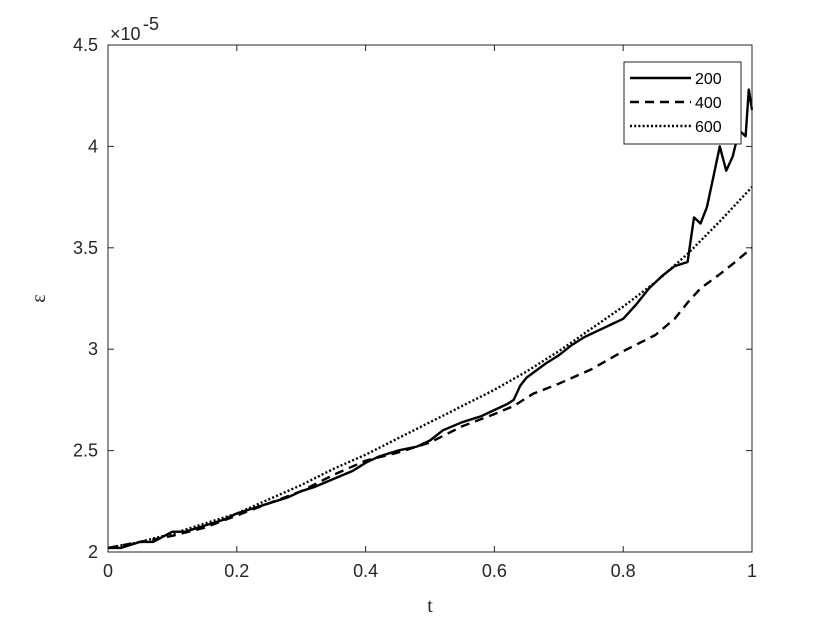  What do you see at coordinates (430, 606) in the screenshot?
I see `x-axis-label: t` at bounding box center [430, 606].